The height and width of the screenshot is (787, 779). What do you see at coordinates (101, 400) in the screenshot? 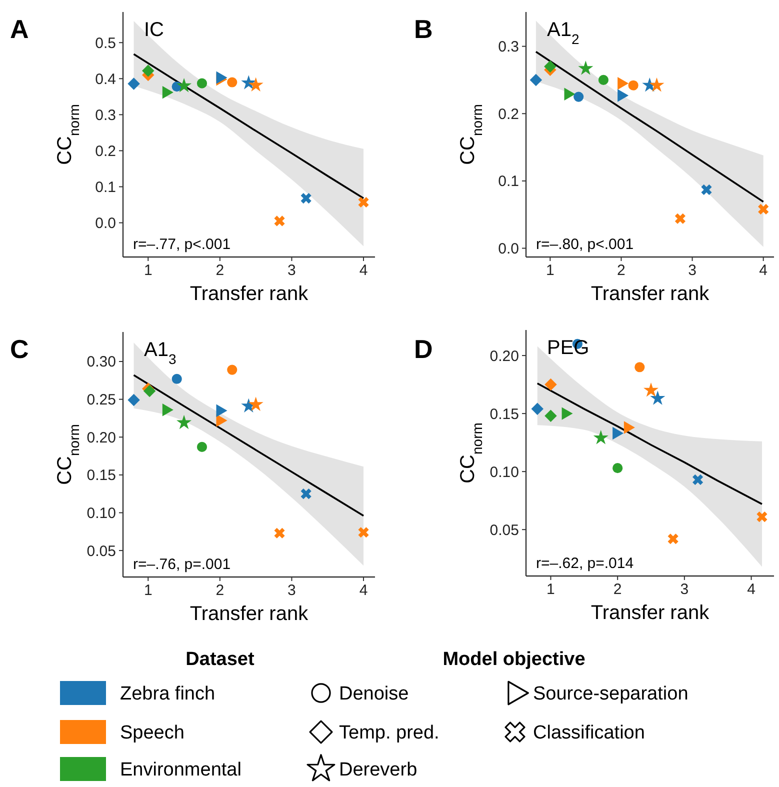
I see `y-tick-label: 0.25` at bounding box center [101, 400].